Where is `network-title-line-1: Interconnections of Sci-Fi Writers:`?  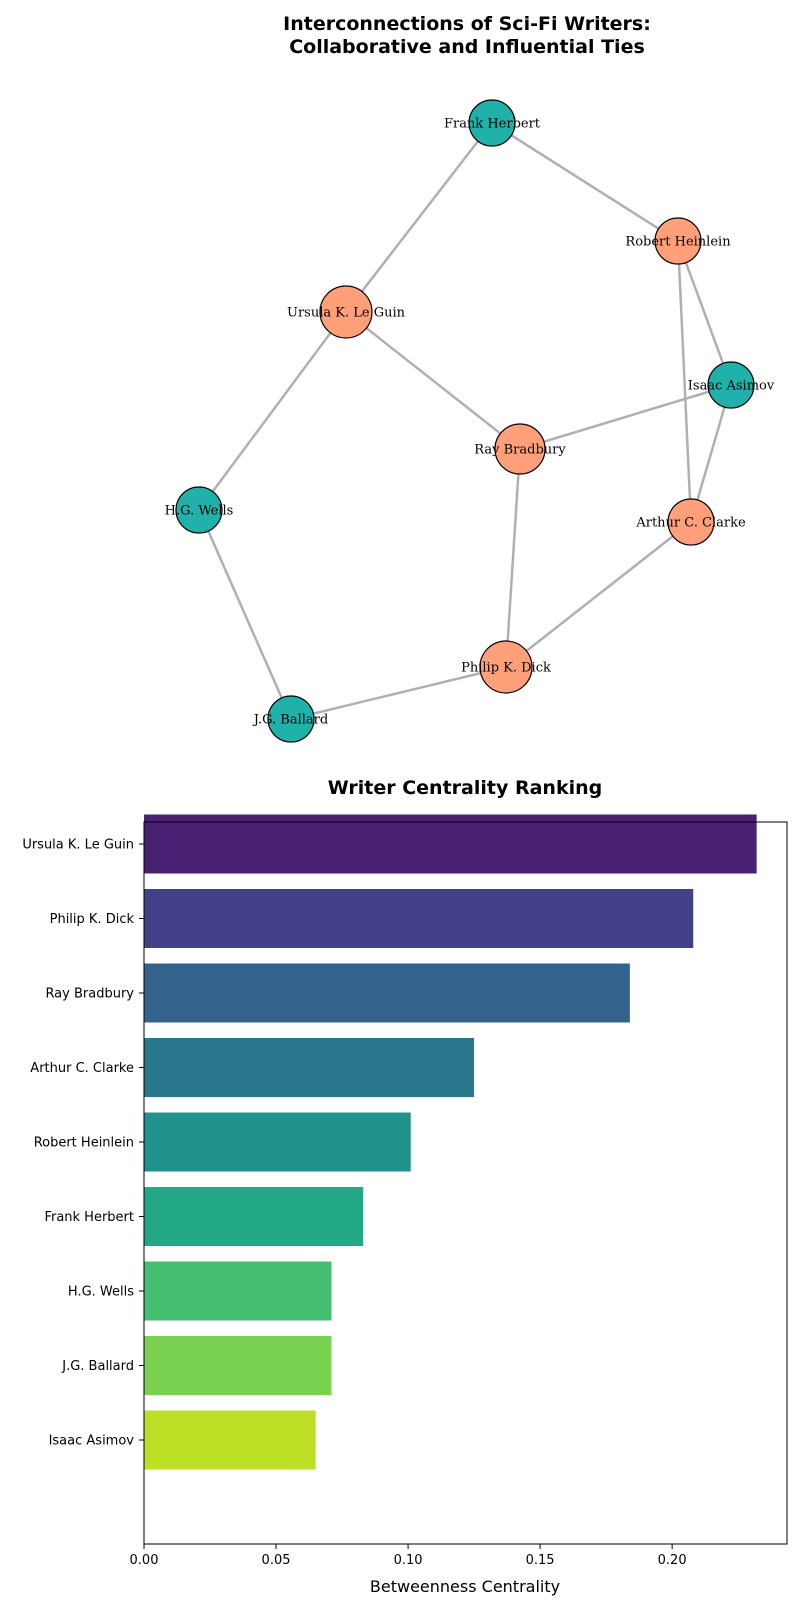
network-title-line-1: Interconnections of Sci-Fi Writers: is located at coordinates (467, 24).